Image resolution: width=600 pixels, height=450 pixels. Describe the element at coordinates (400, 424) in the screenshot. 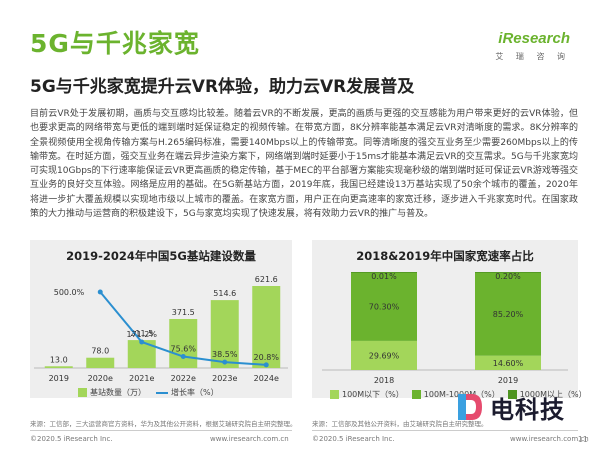

I see `source-note-right: 来源：工信部及其他公开资料，由艾瑞研究院自主研究整理。` at that location.